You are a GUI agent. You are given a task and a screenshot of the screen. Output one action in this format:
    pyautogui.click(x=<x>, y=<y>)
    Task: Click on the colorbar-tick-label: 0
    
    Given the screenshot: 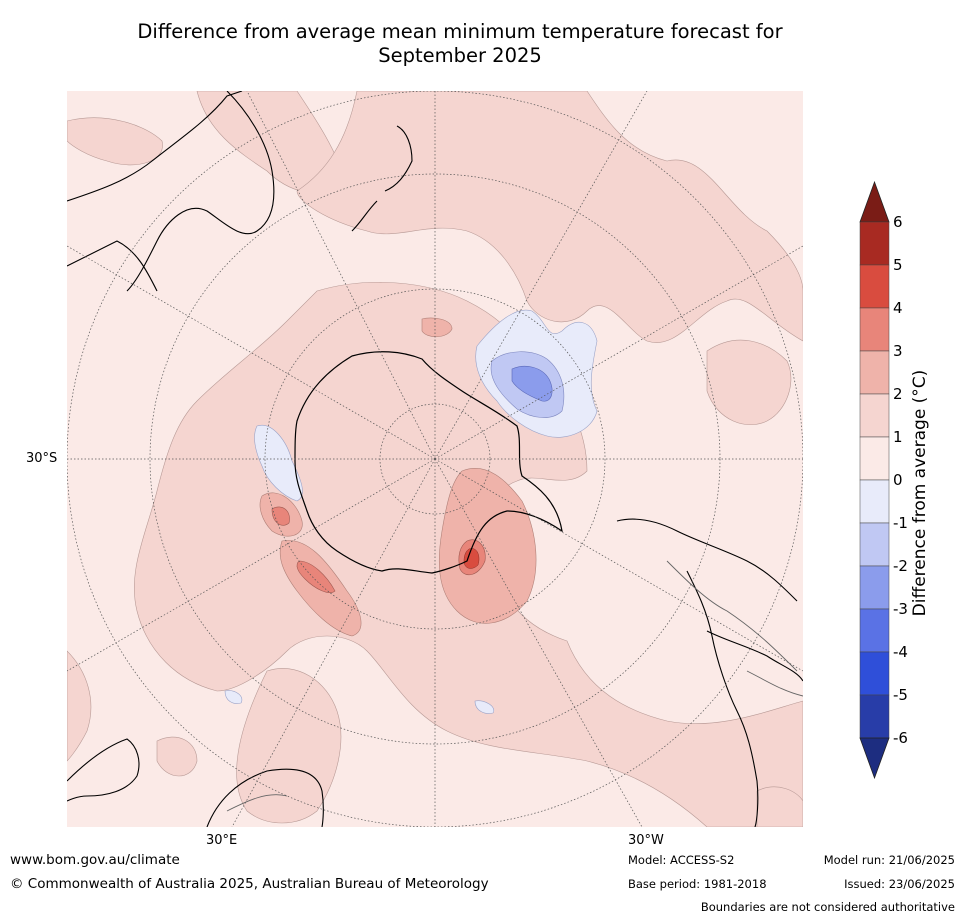 What is the action you would take?
    pyautogui.click(x=898, y=480)
    